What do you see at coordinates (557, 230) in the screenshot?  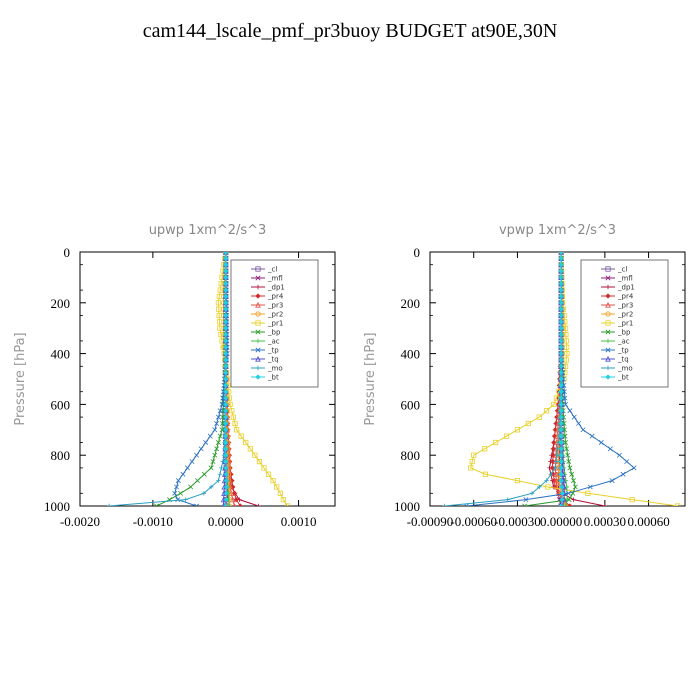 I see `panel-title: vpwp 1xm^2/s^3` at bounding box center [557, 230].